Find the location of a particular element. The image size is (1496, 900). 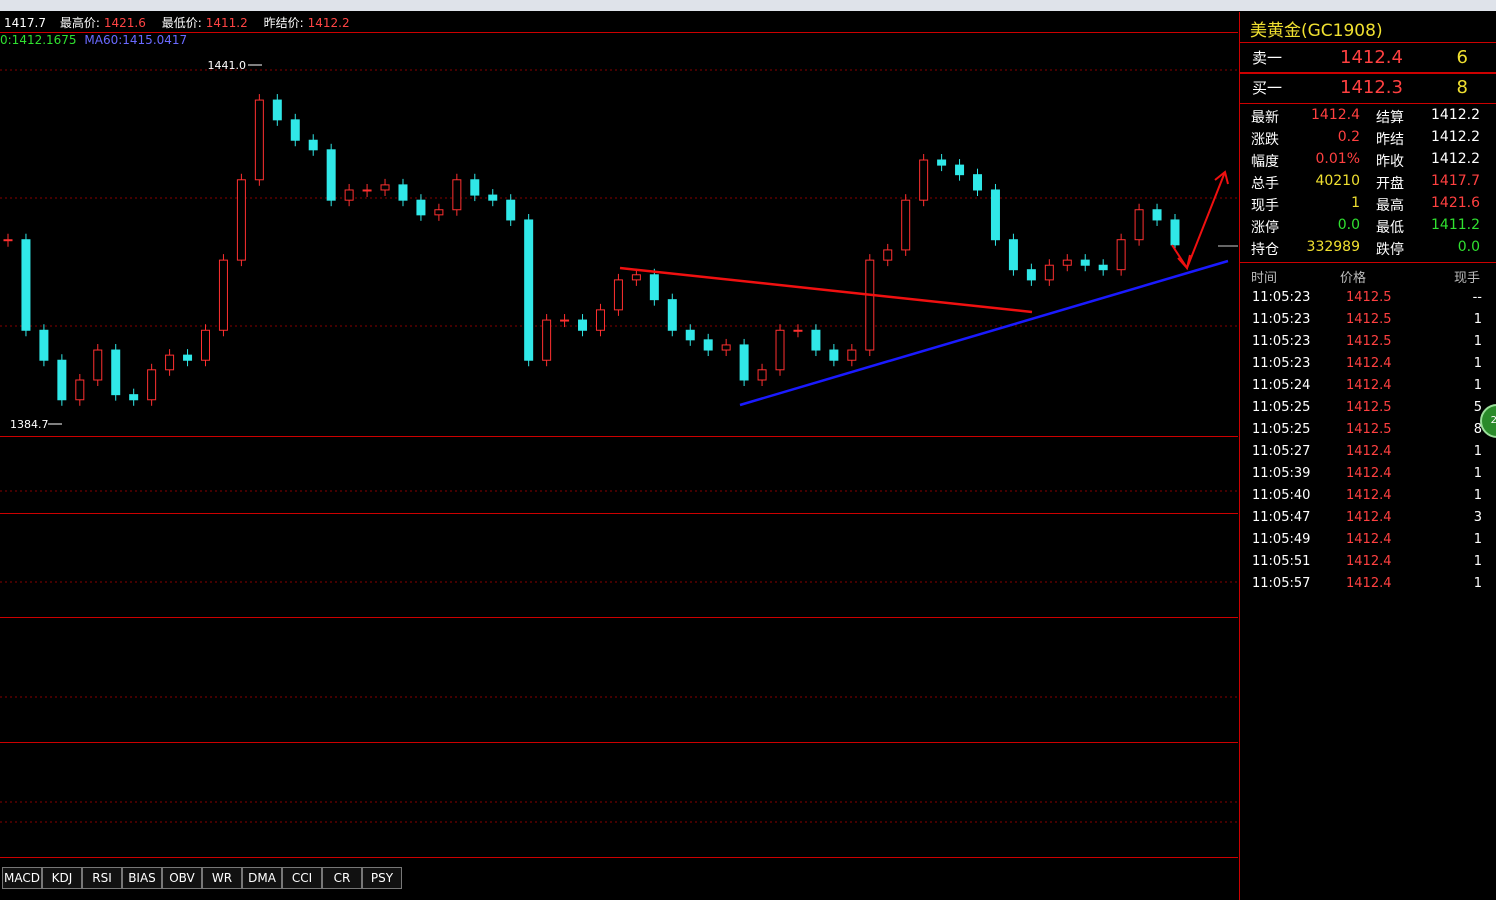

tab: RSI is located at coordinates (102, 878).